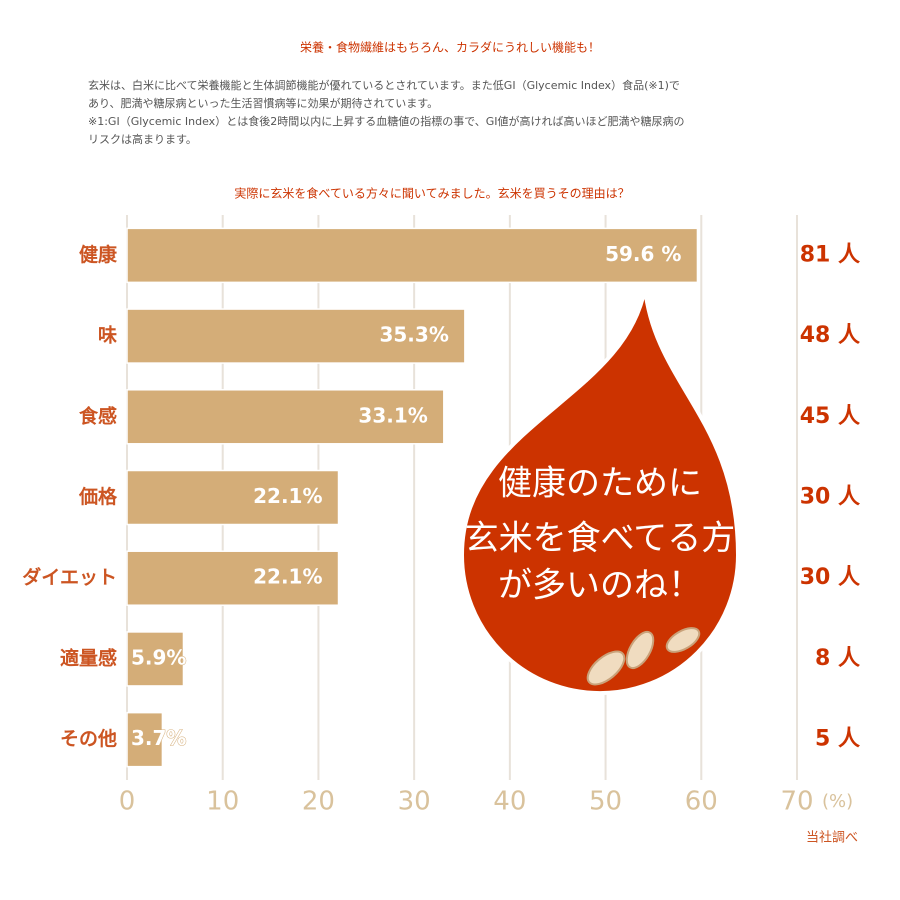 The image size is (900, 900). I want to click on category-label: その他, so click(88, 738).